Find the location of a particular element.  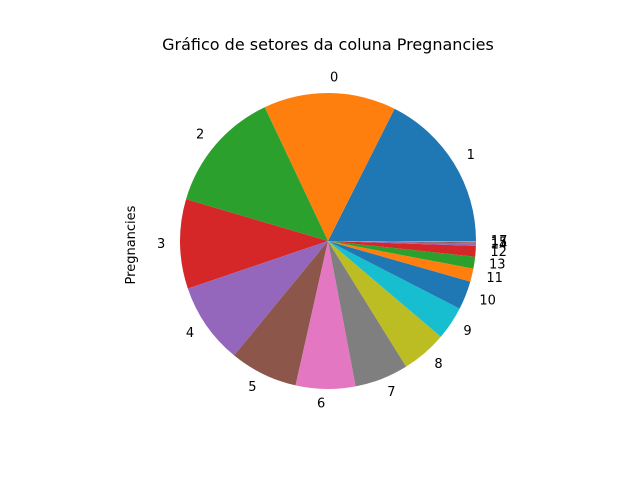

pie-label-6: 6 is located at coordinates (321, 403).